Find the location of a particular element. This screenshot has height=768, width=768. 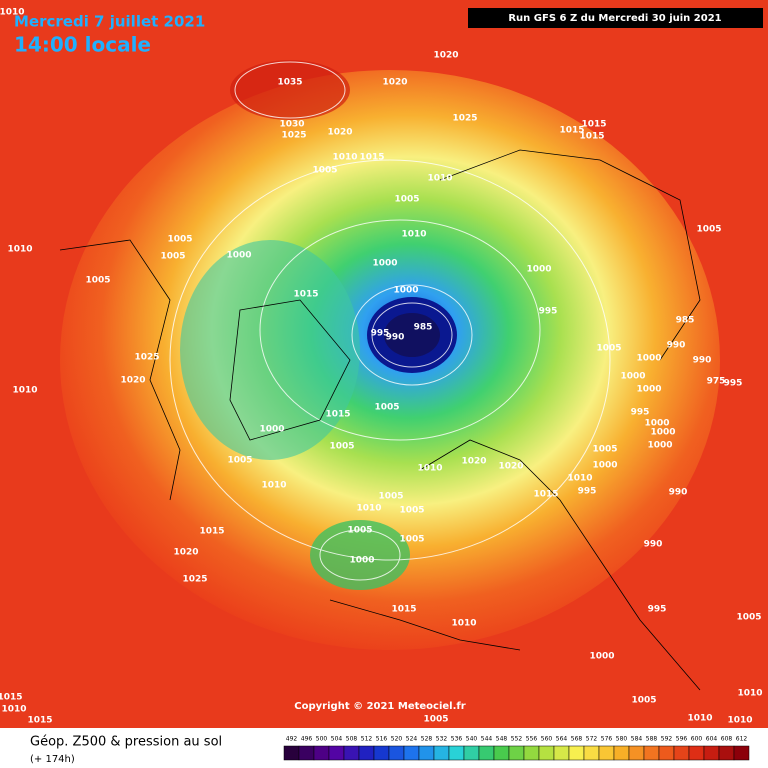

scale-label: 544 is located at coordinates (487, 739).